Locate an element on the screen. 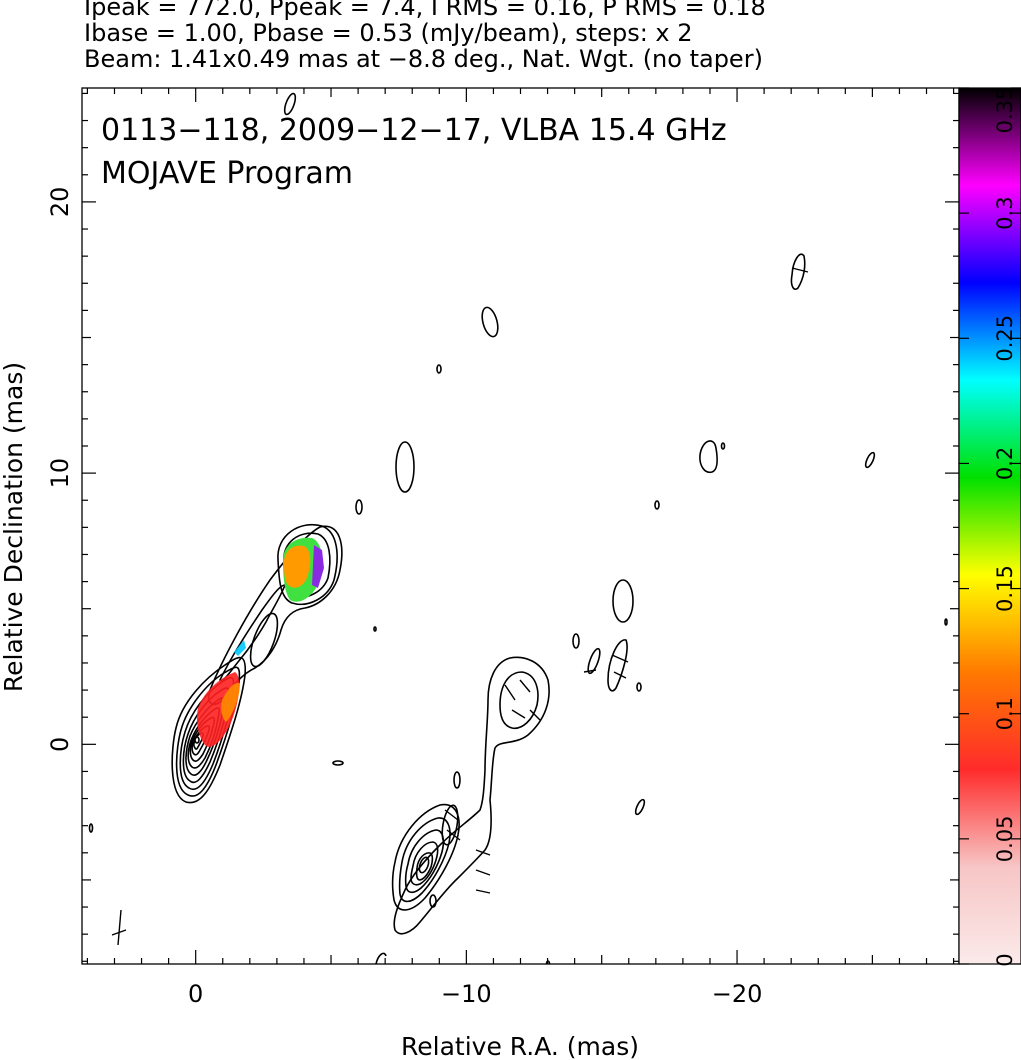 The height and width of the screenshot is (1060, 1021). colorbar-tick-label: 0.05 is located at coordinates (1005, 838).